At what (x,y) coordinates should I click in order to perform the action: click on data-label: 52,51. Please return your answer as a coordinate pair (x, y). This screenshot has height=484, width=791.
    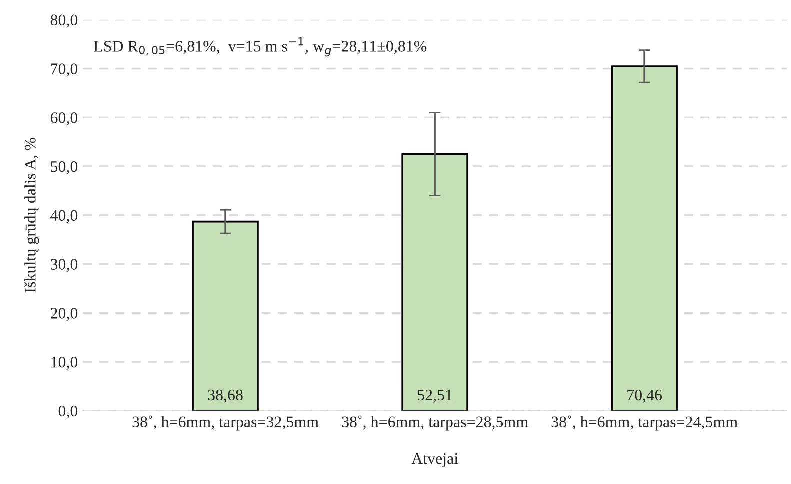
    Looking at the image, I should click on (435, 396).